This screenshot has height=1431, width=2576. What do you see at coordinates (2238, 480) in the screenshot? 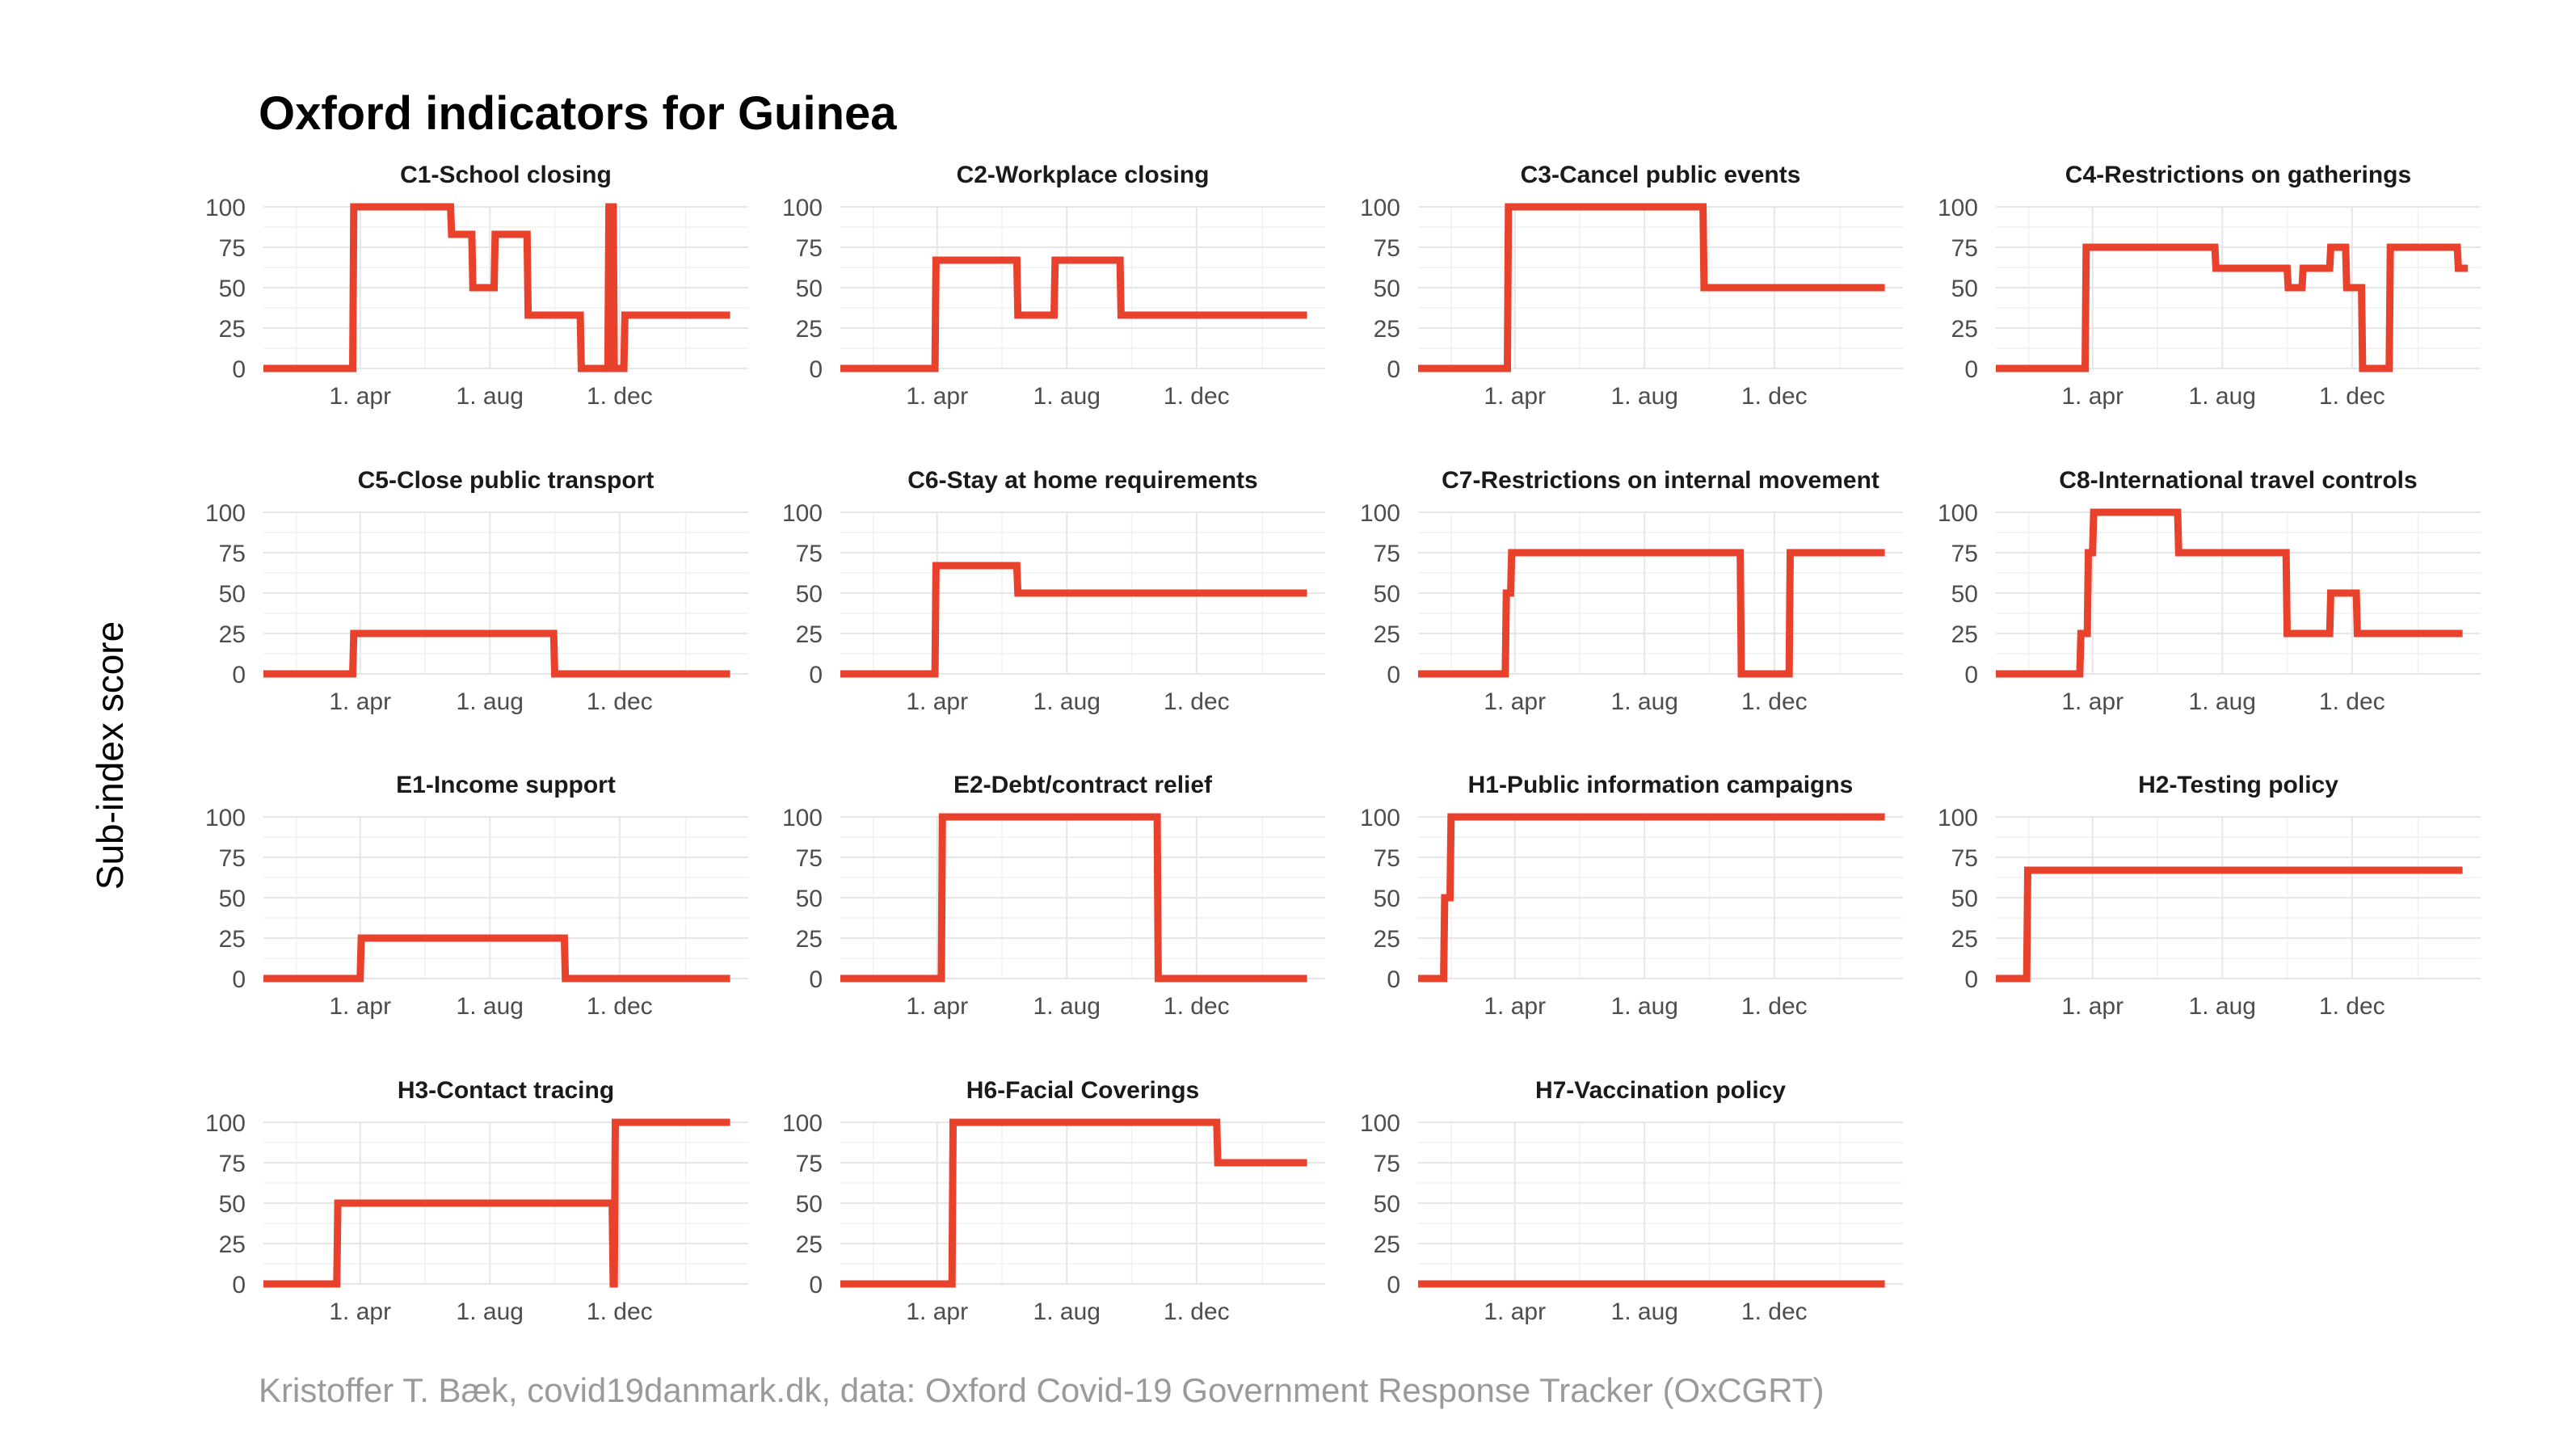
I see `panel-title: C8-International travel controls` at bounding box center [2238, 480].